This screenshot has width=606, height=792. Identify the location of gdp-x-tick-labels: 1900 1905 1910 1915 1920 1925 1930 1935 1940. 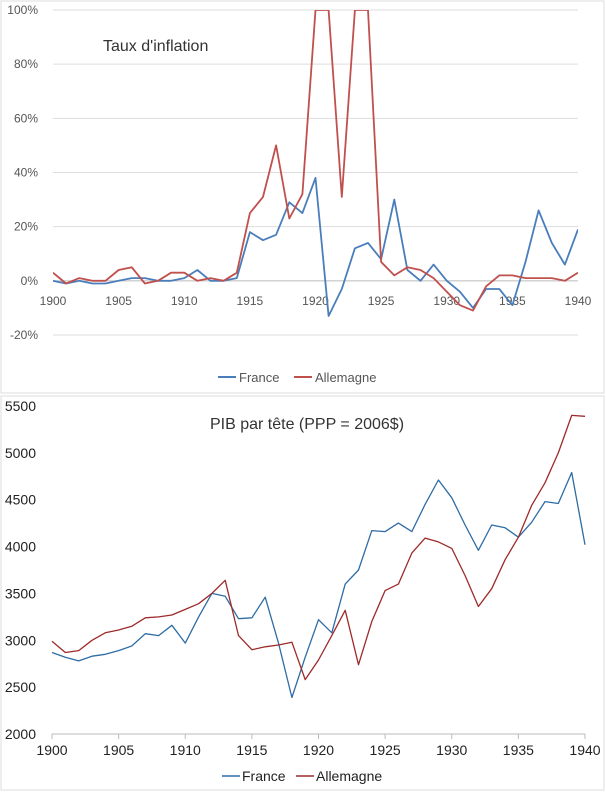
(318, 746).